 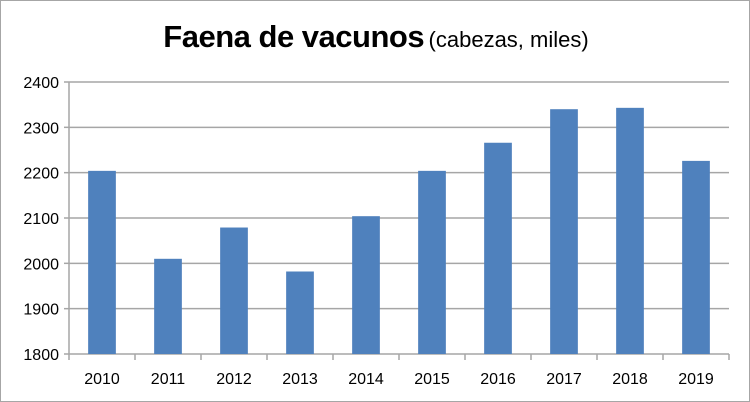 I want to click on bar-2016, so click(x=498, y=248).